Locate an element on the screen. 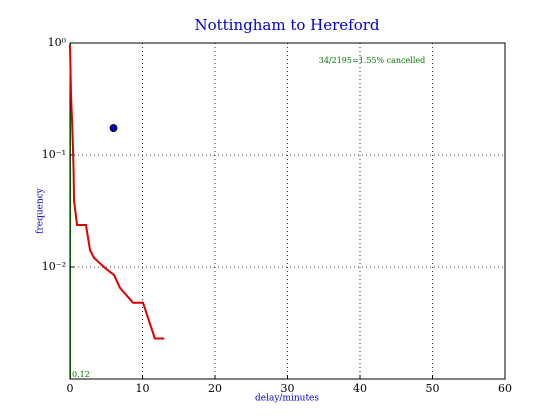  corner-note: 0.12 is located at coordinates (81, 374).